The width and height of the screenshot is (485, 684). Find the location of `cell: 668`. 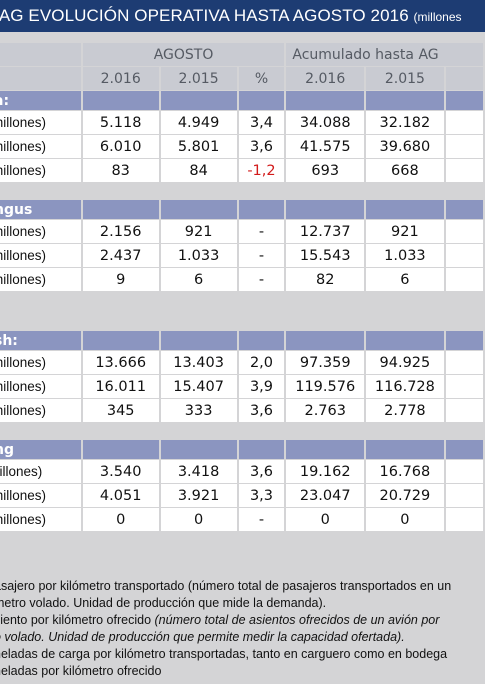

cell: 668 is located at coordinates (405, 170).